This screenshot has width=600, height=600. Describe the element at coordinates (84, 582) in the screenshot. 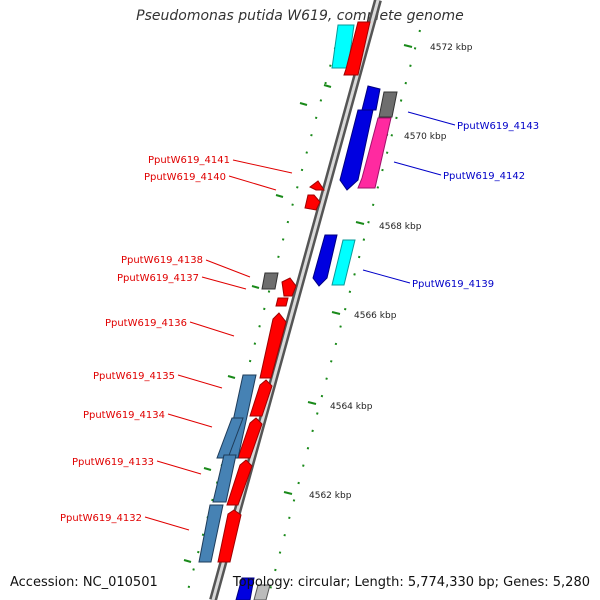

I see `accession-text: Accession: NC_010501` at that location.